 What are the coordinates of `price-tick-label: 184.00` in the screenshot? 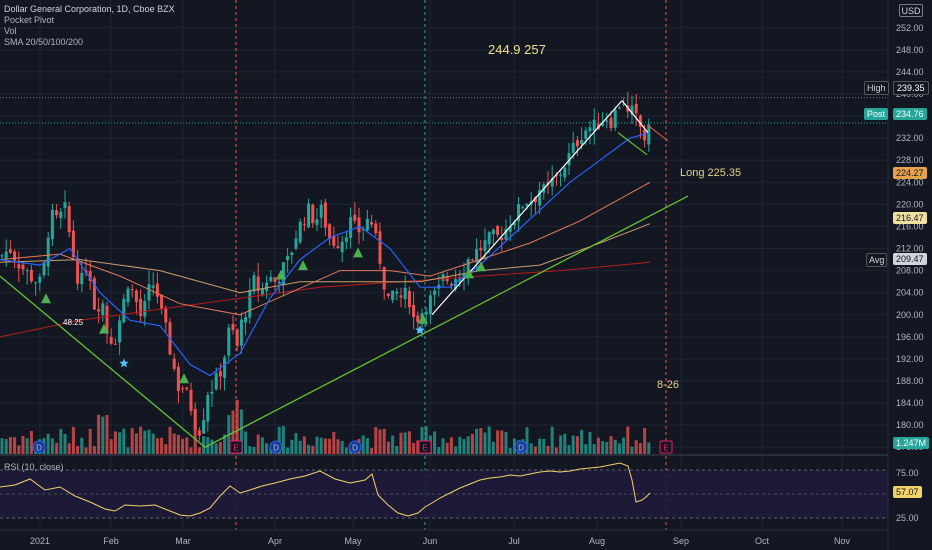 It's located at (910, 403).